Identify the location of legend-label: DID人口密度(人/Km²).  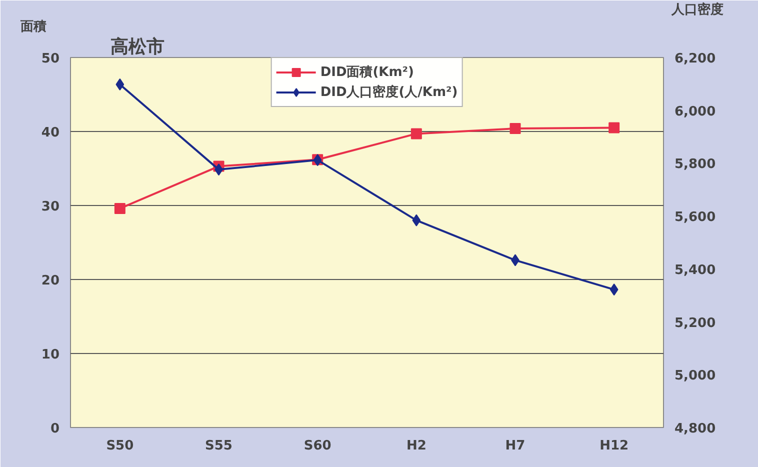
(389, 92).